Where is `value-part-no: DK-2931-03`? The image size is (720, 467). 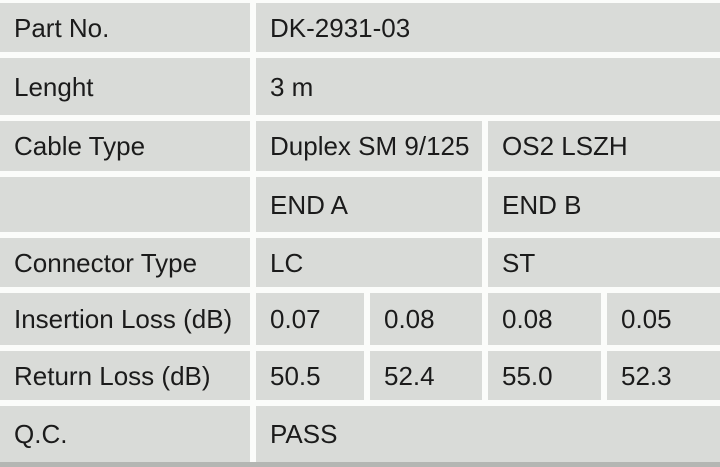 value-part-no: DK-2931-03 is located at coordinates (488, 27).